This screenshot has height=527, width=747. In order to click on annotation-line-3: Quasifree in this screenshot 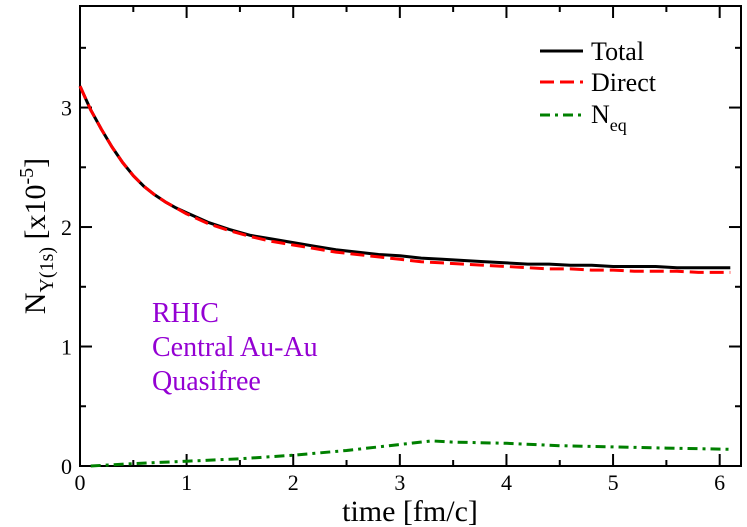, I will do `click(206, 381)`.